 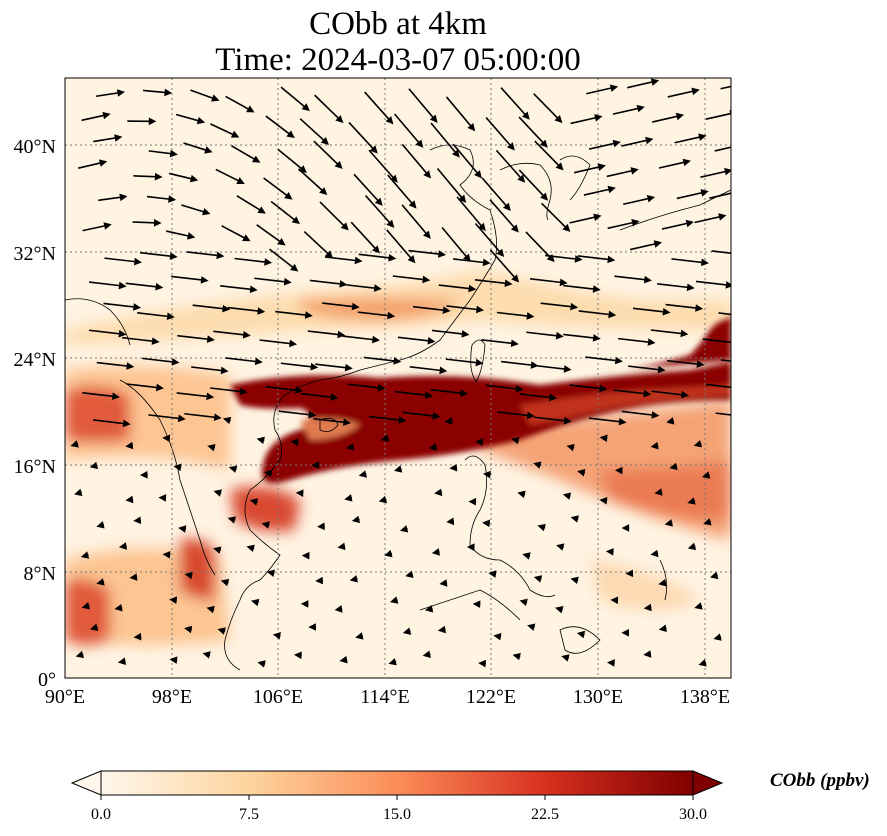 I want to click on colorbar-tick-label: 15.0, so click(x=397, y=814).